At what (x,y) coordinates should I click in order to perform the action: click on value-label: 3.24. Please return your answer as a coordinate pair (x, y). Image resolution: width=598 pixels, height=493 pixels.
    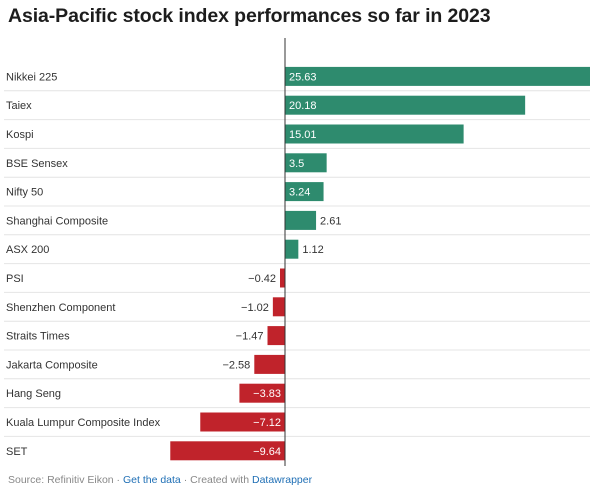
    Looking at the image, I should click on (299, 193).